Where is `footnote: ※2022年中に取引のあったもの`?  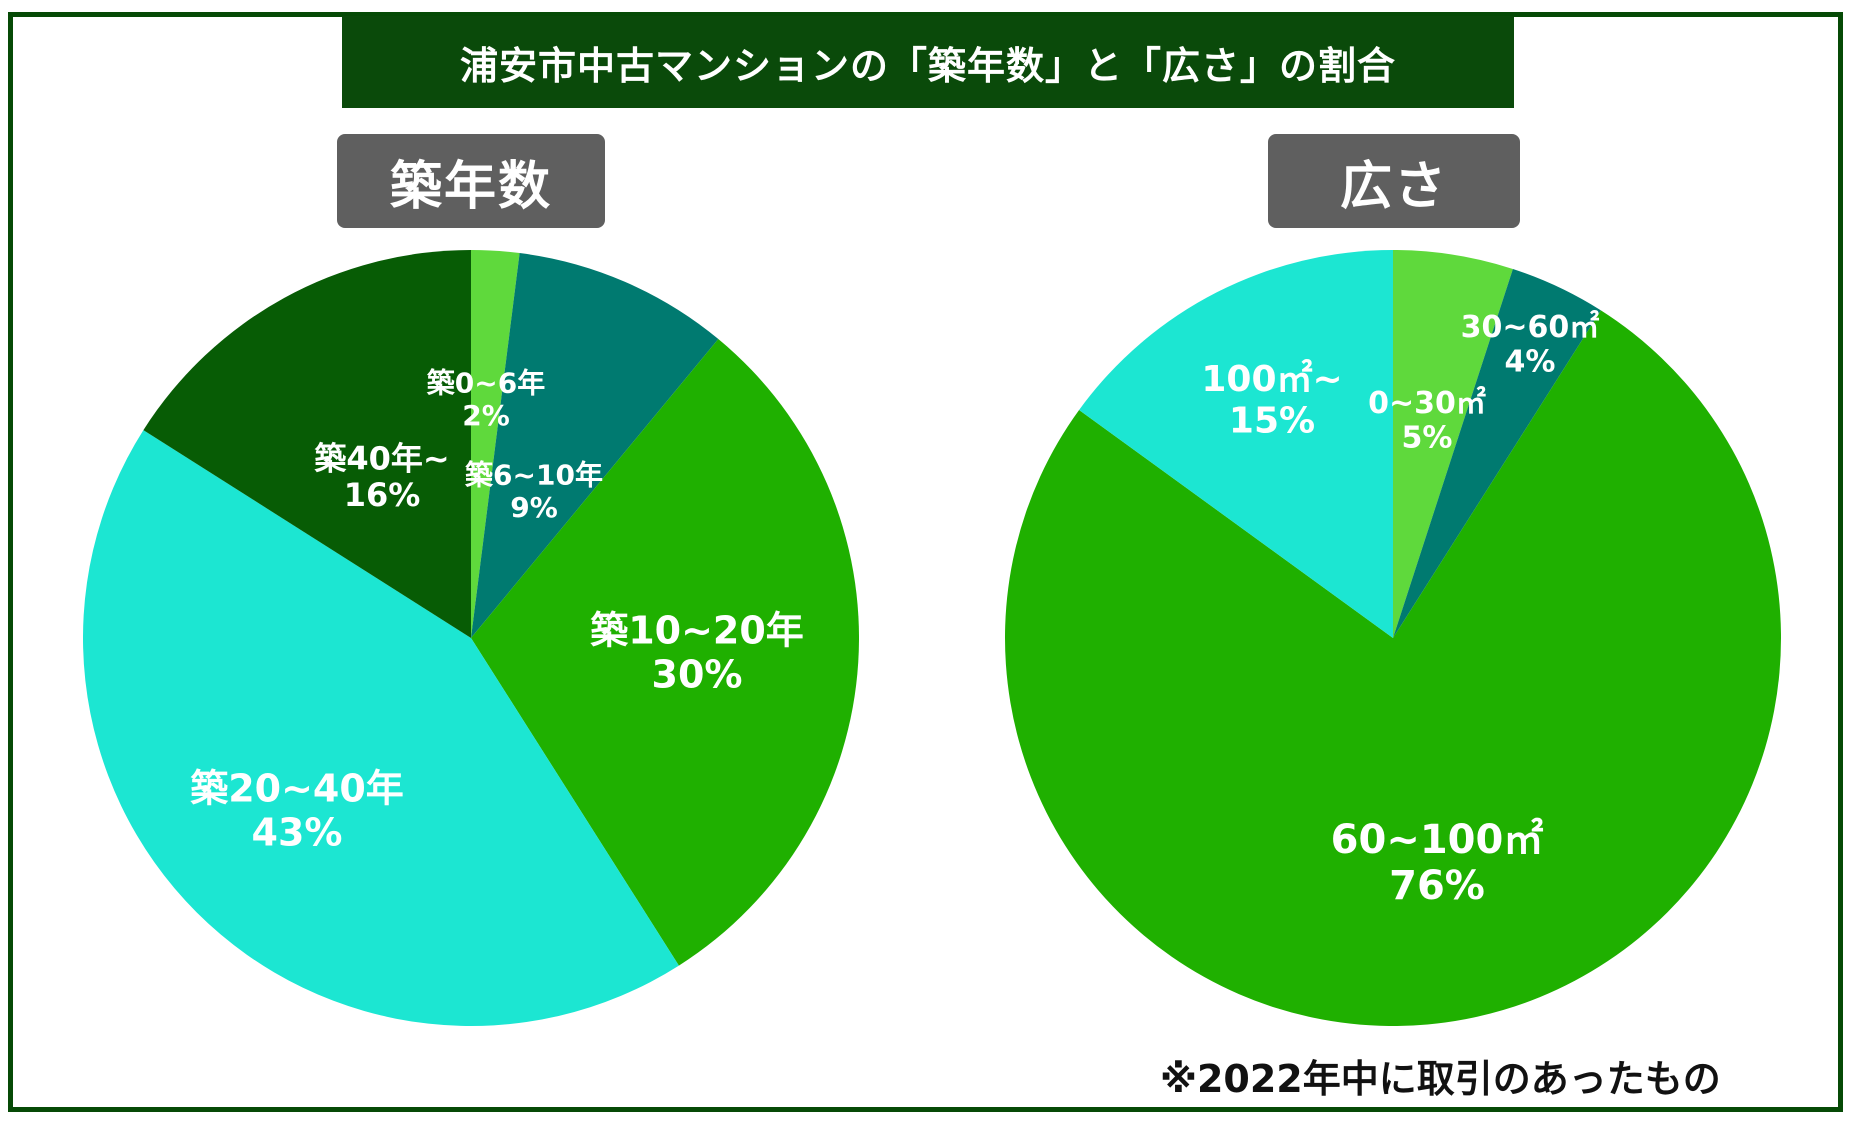 footnote: ※2022年中に取引のあったもの is located at coordinates (1440, 1079).